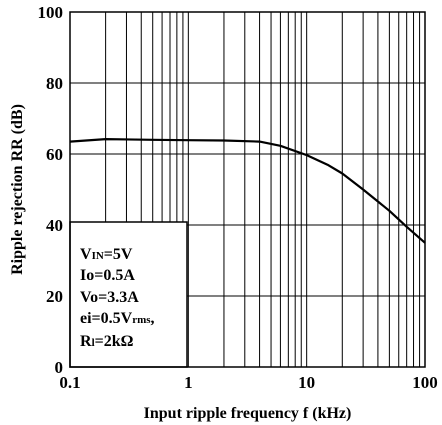  What do you see at coordinates (248, 413) in the screenshot?
I see `x-axis-label: Input ripple frequency f (kHz)` at bounding box center [248, 413].